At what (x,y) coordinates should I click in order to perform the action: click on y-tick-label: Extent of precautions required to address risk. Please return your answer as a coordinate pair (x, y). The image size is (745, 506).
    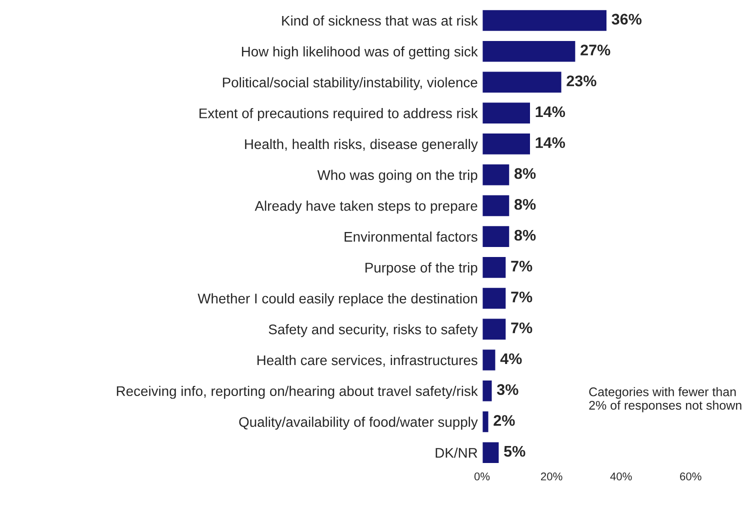
    Looking at the image, I should click on (339, 115).